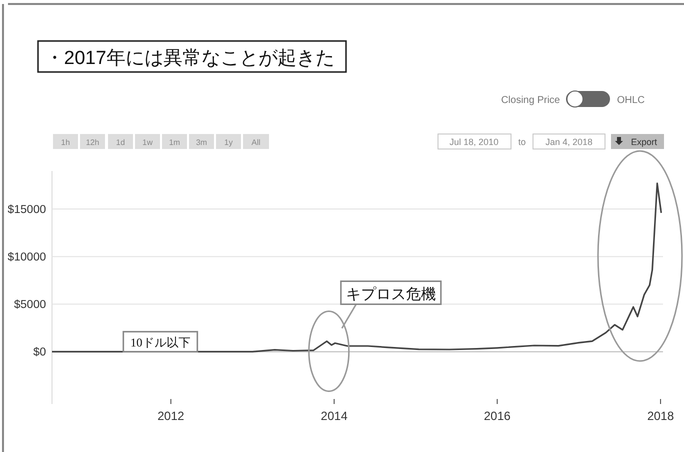  What do you see at coordinates (474, 142) in the screenshot?
I see `text: Jul 18, 2010` at bounding box center [474, 142].